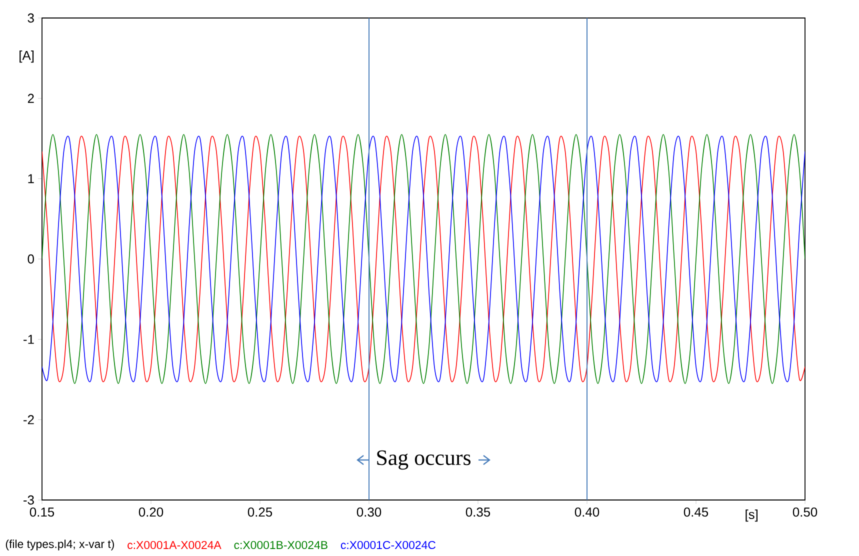  Describe the element at coordinates (27, 56) in the screenshot. I see `y-axis-title: [A]` at that location.